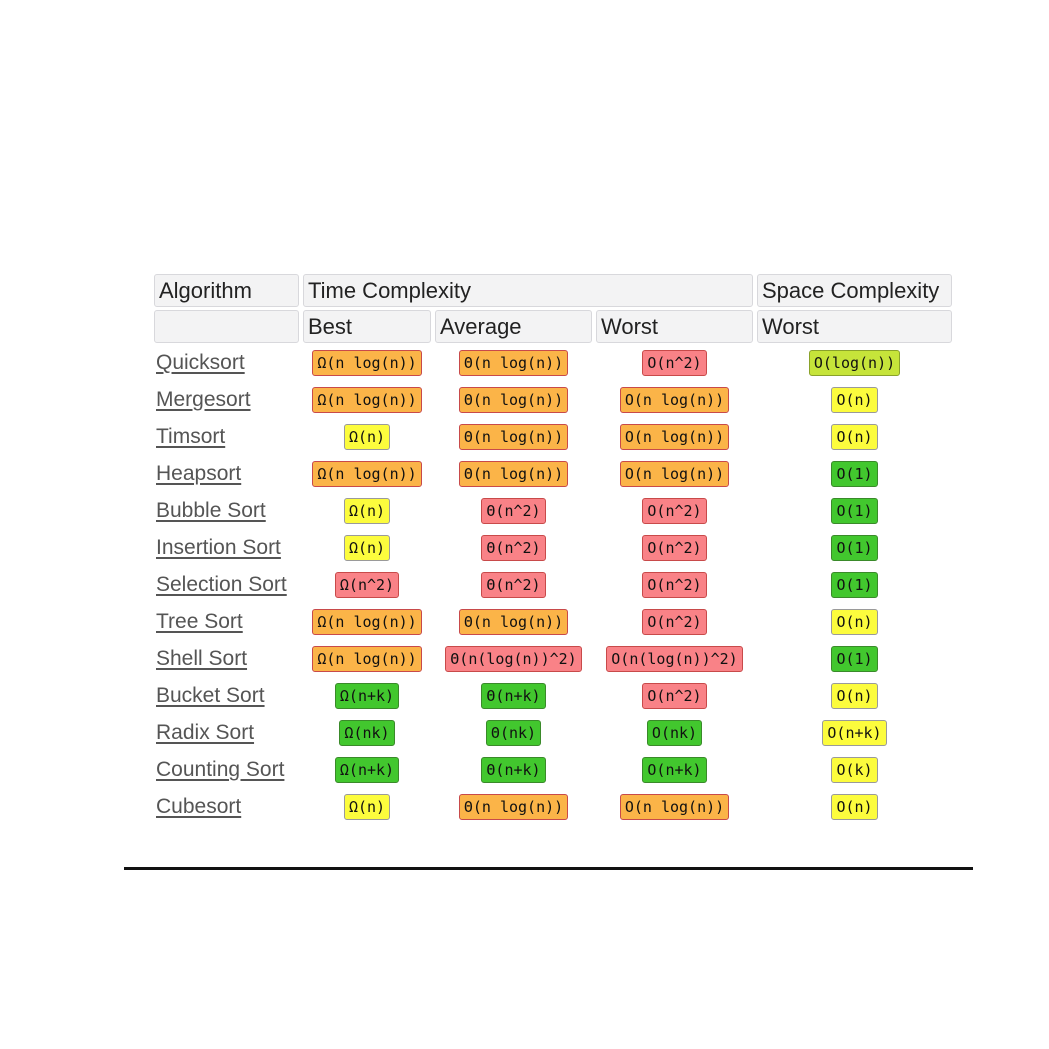  I want to click on algorithm-link: Selection Sort, so click(221, 584).